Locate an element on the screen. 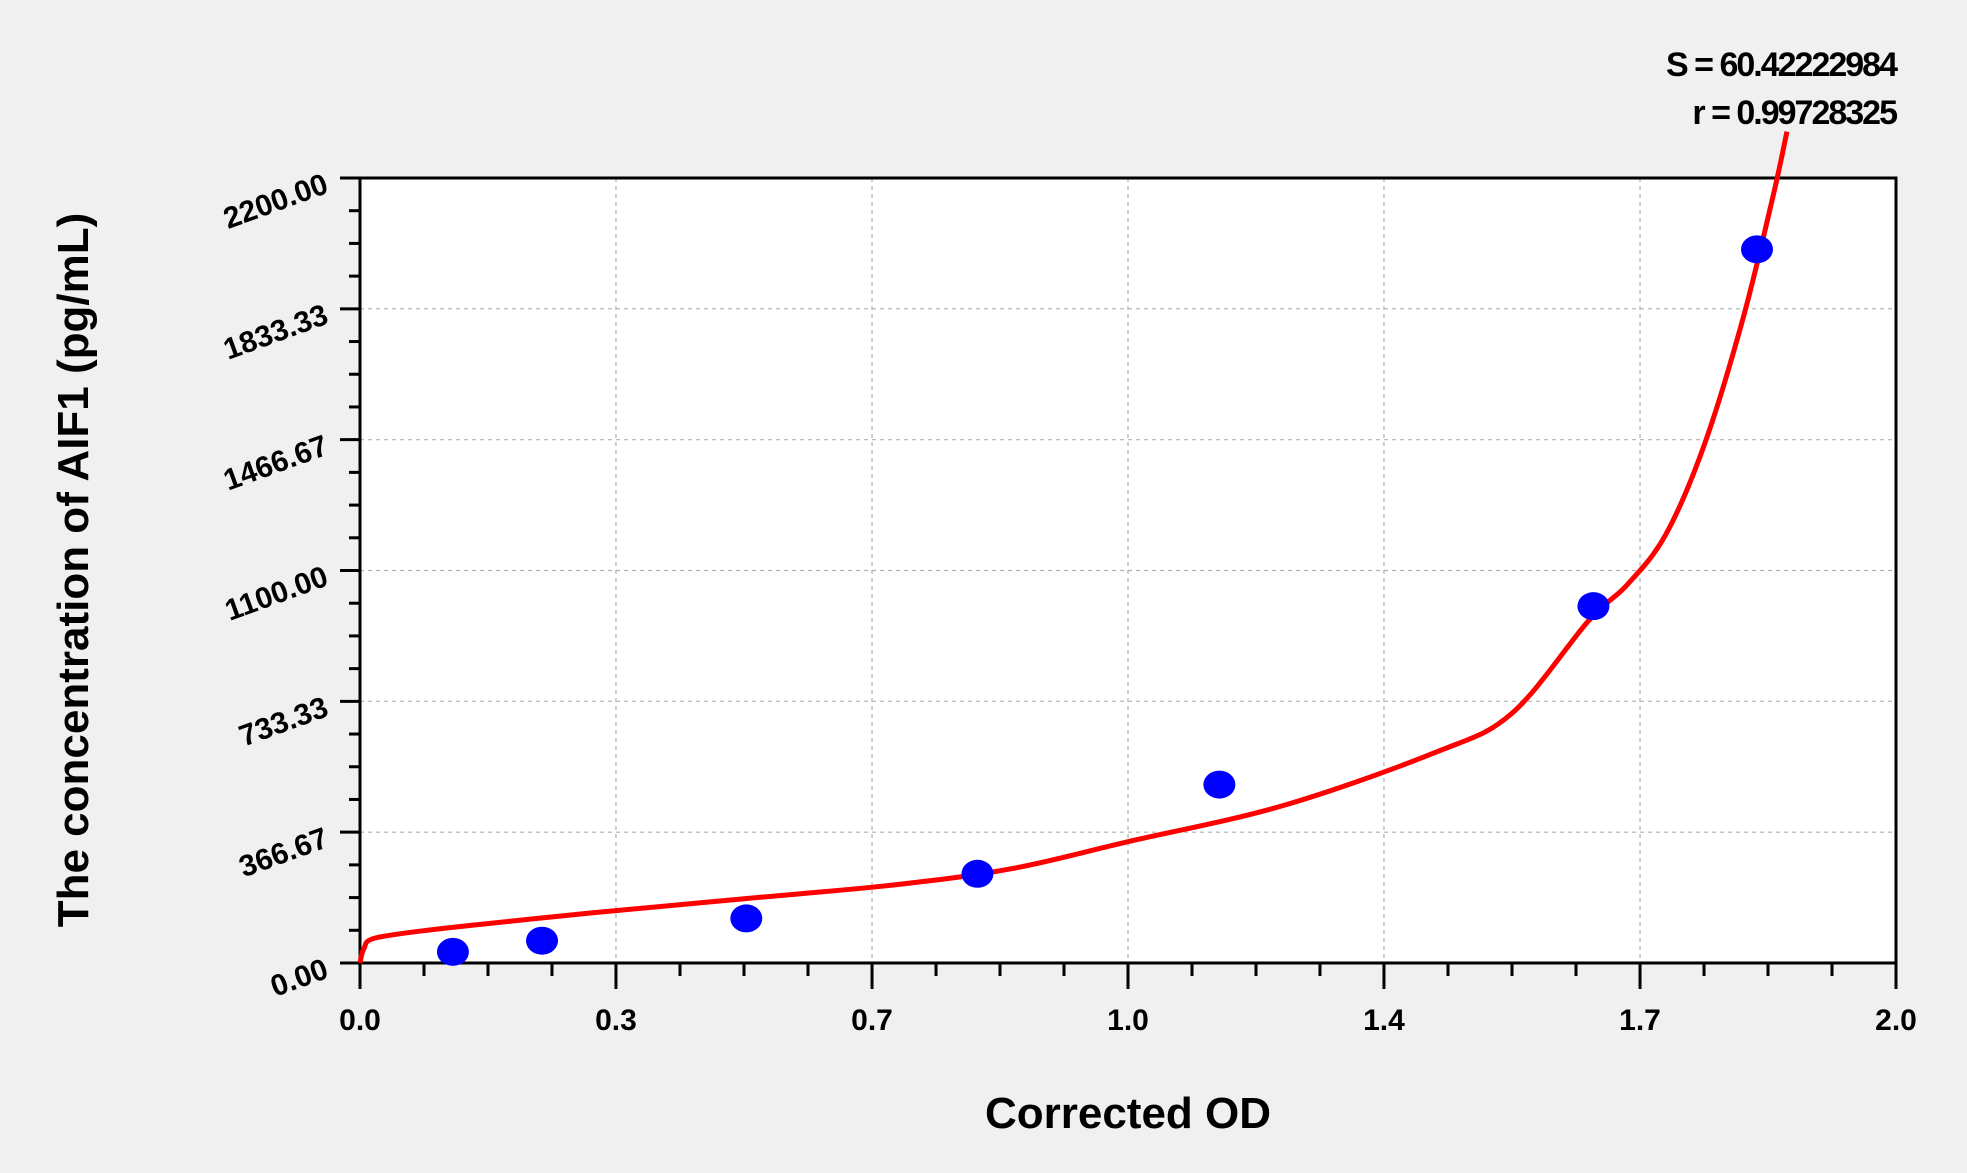 Image resolution: width=1967 pixels, height=1173 pixels. x-tick-label: 1.0 is located at coordinates (1128, 1020).